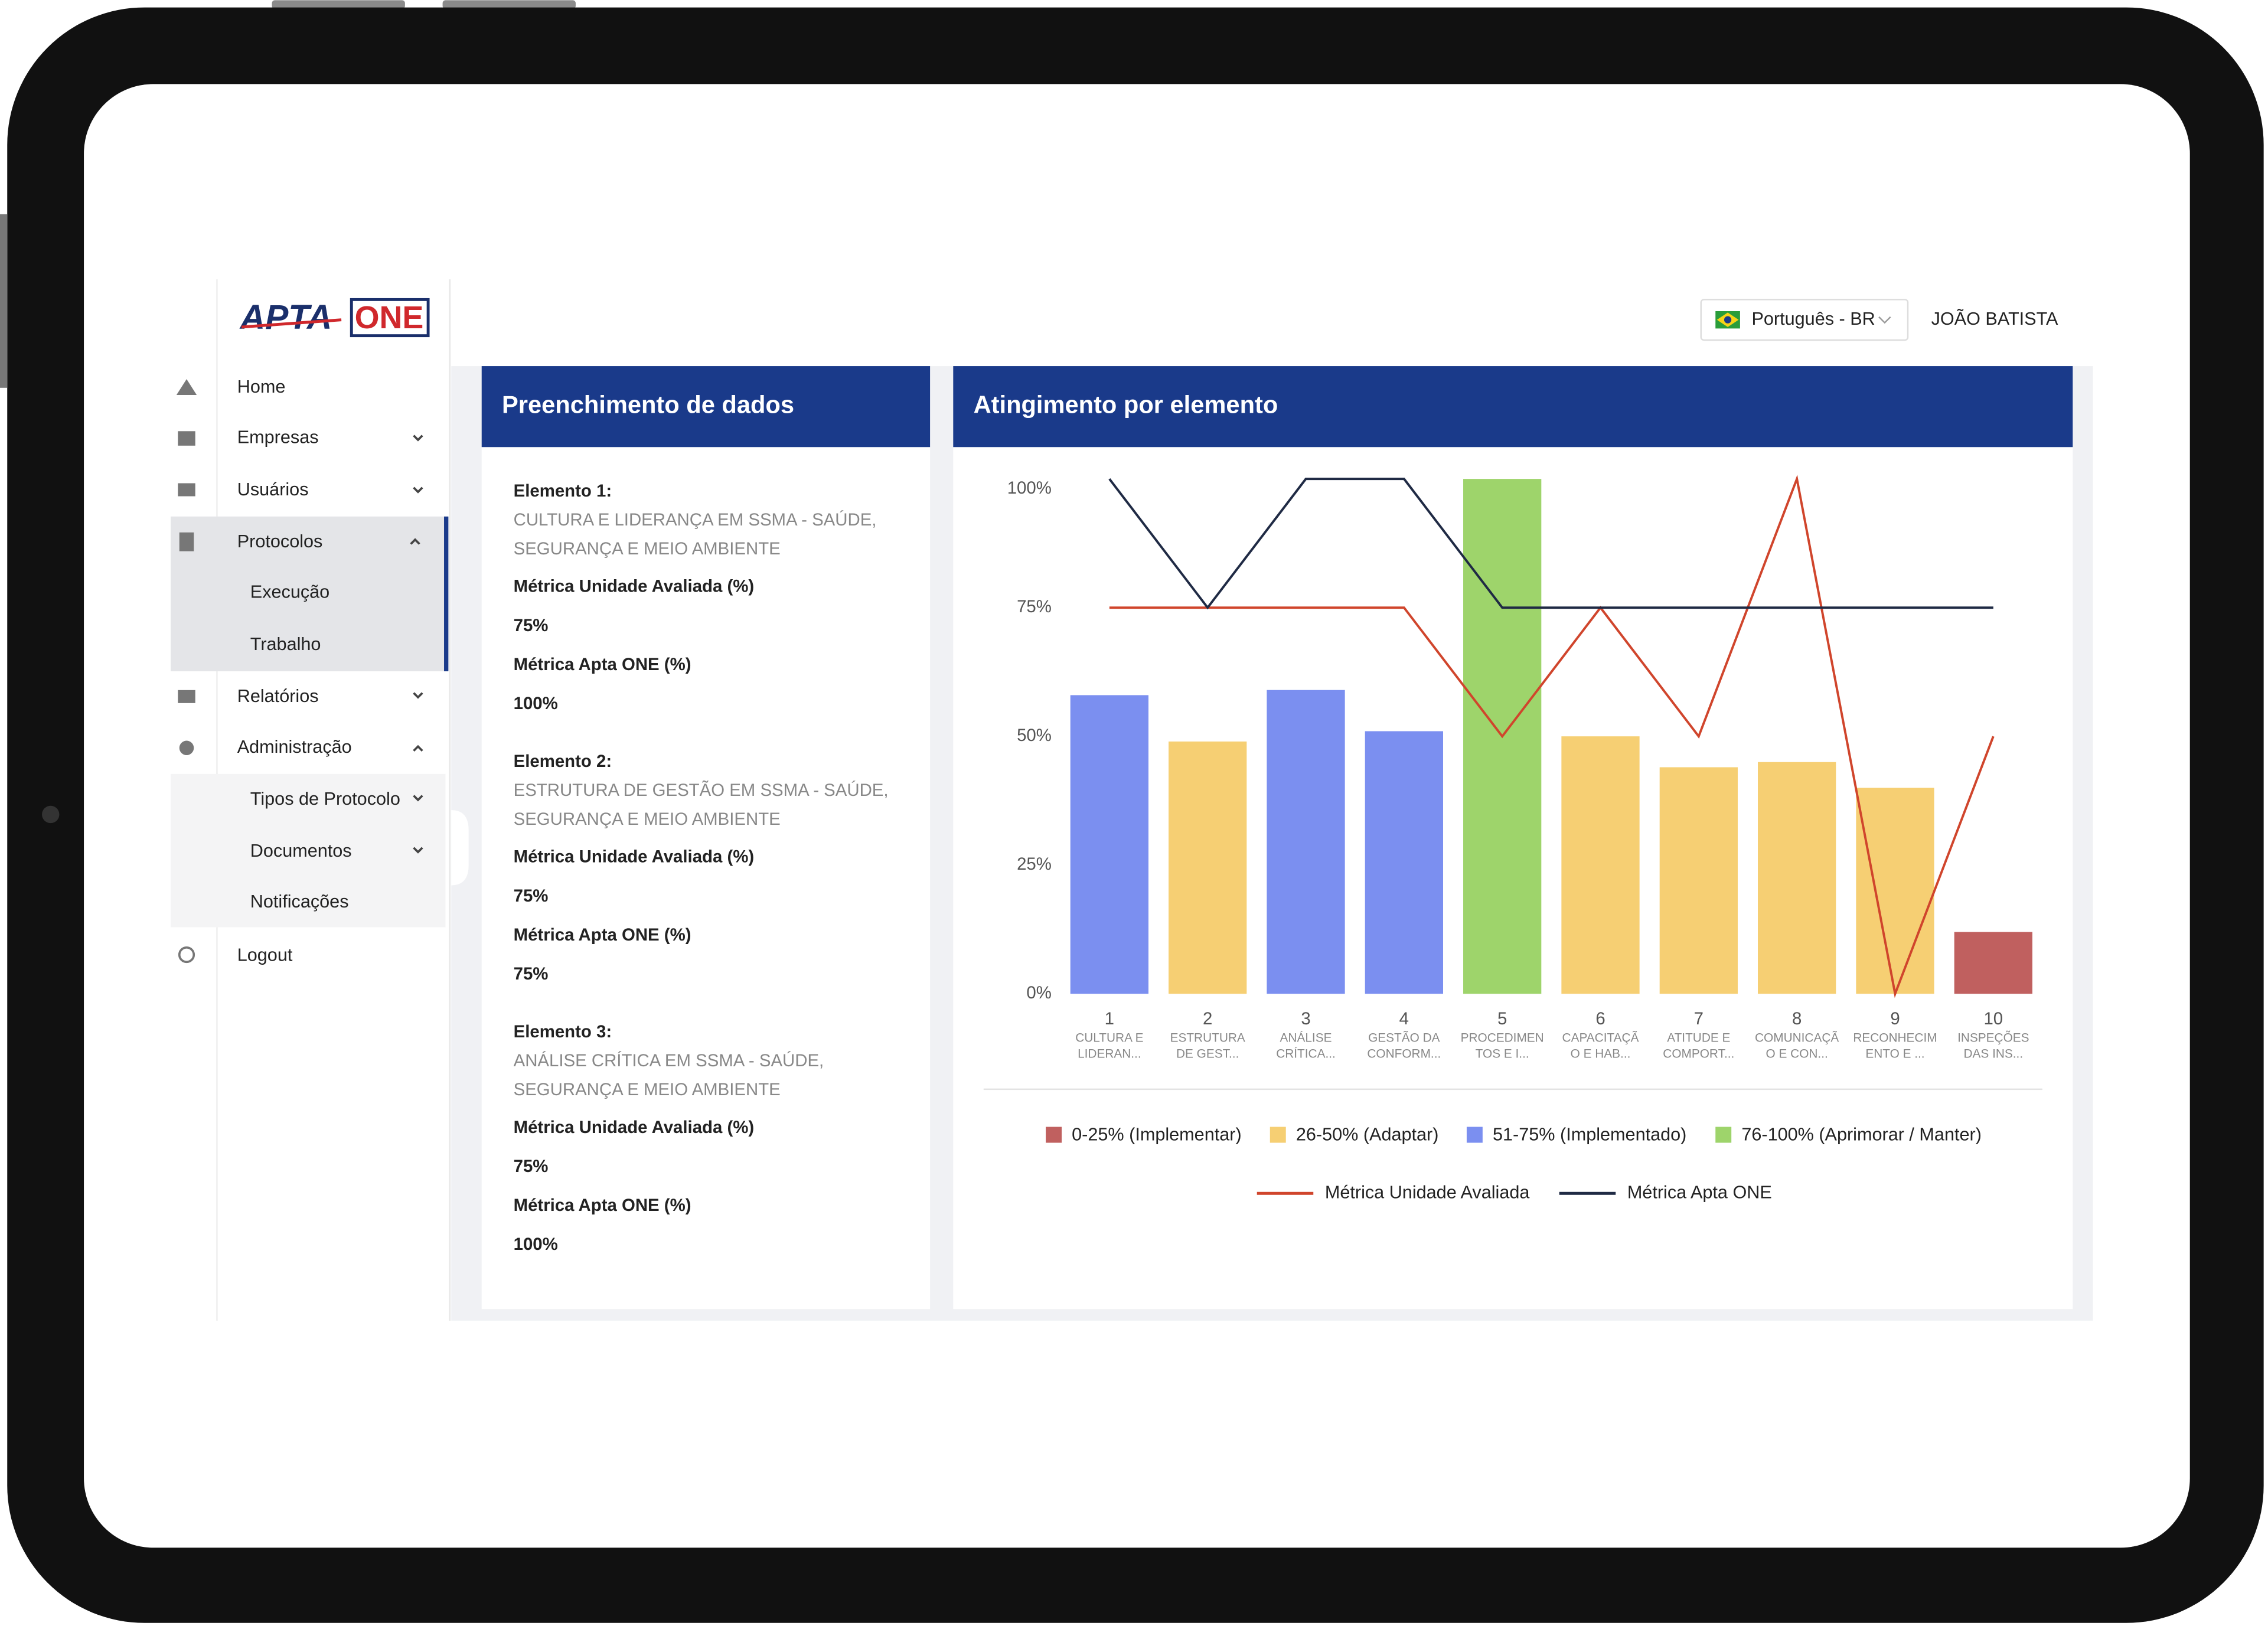 Image resolution: width=2268 pixels, height=1626 pixels. What do you see at coordinates (1503, 1038) in the screenshot?
I see `category-description: PROCEDIMEN` at bounding box center [1503, 1038].